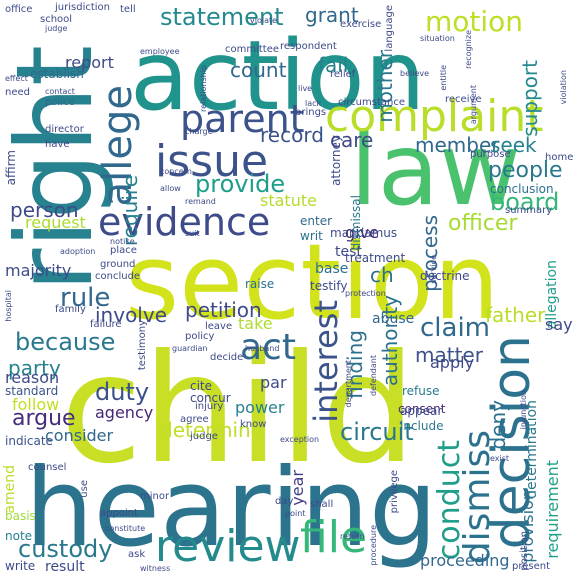 The width and height of the screenshot is (576, 576). I want to click on word-note: note, so click(19, 536).